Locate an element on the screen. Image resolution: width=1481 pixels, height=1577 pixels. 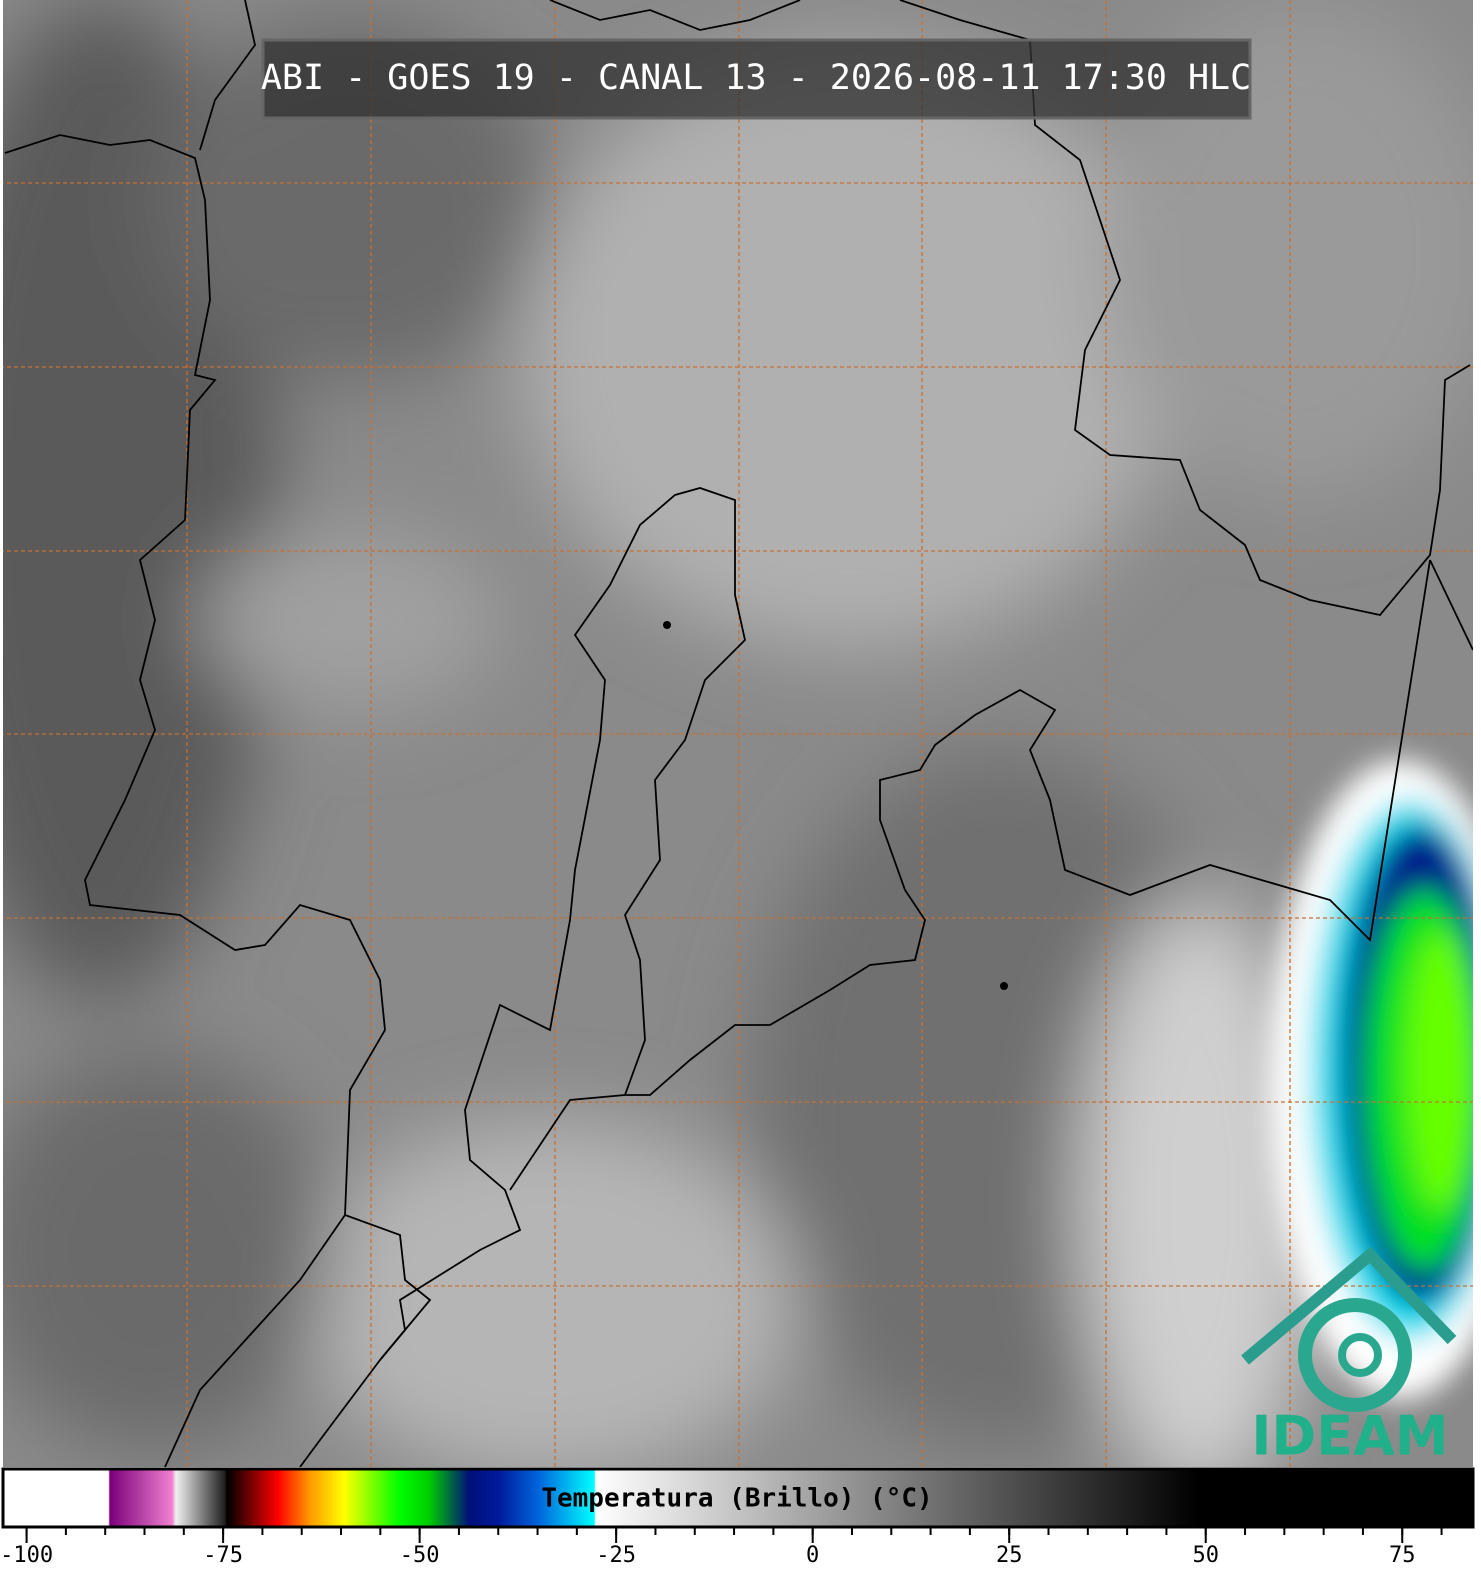
tick-label: -50 is located at coordinates (420, 1555).